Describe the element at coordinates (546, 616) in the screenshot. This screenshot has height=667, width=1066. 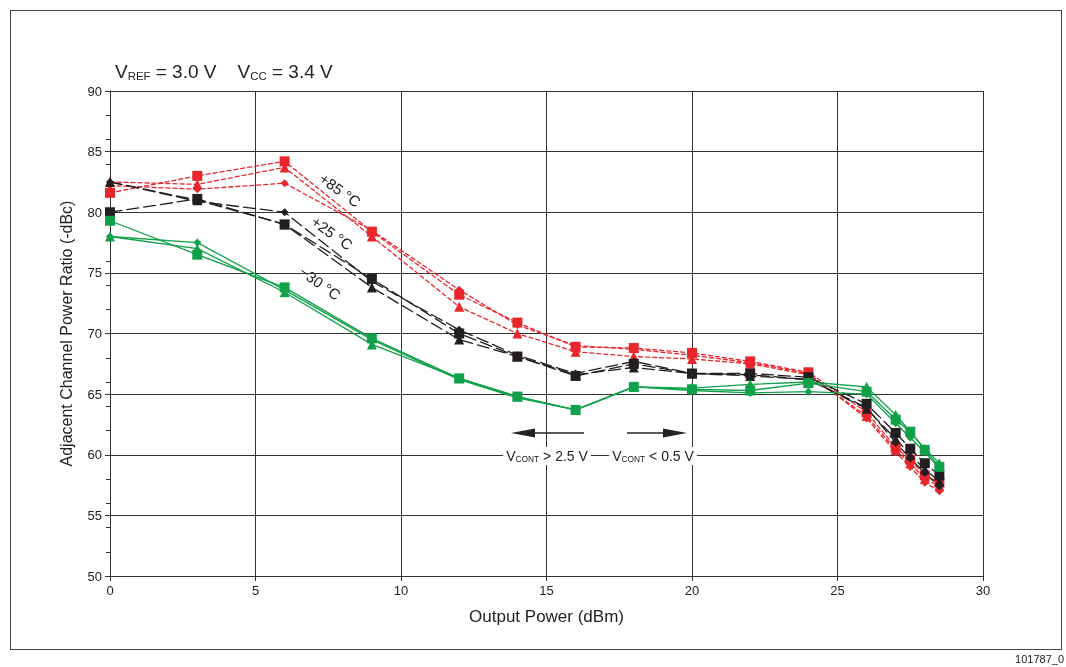
I see `x-axis-title: Output Power (dBm)` at that location.